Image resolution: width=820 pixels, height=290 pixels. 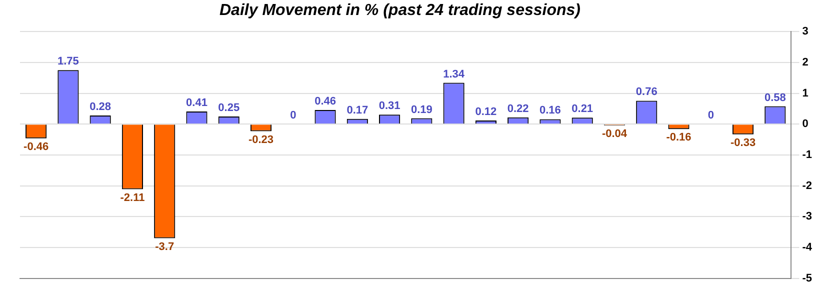 What do you see at coordinates (615, 134) in the screenshot?
I see `data-label: -0.04` at bounding box center [615, 134].